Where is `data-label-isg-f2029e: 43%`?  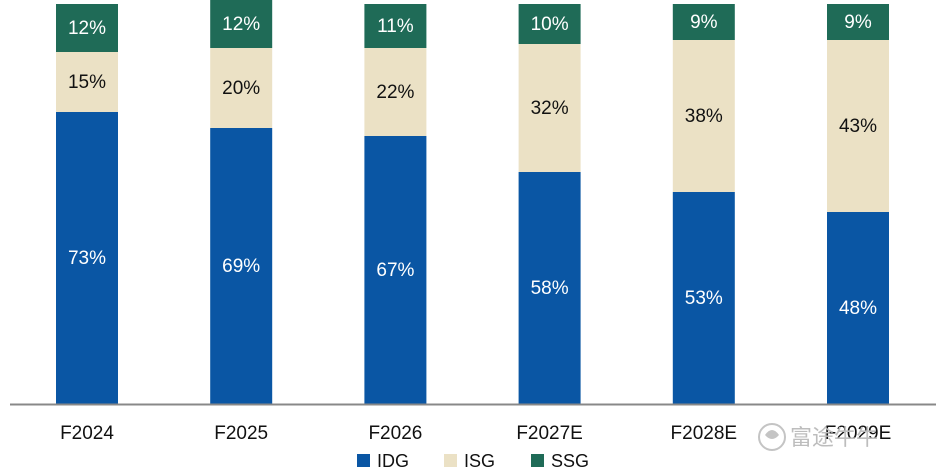 data-label-isg-f2029e: 43% is located at coordinates (858, 126).